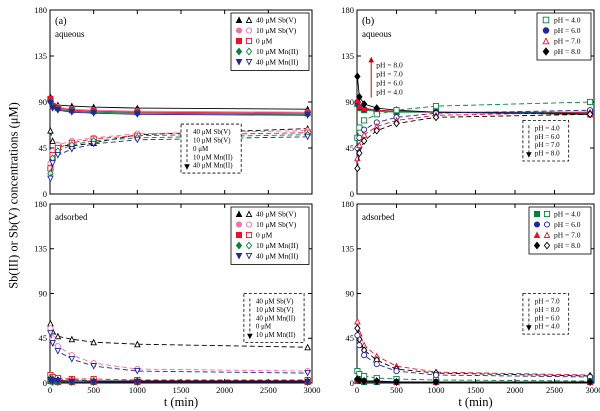 This screenshot has width=600, height=411. I want to click on y-axis-label: Sb(III) or Sb(V) concentrations (μM), so click(13, 195).